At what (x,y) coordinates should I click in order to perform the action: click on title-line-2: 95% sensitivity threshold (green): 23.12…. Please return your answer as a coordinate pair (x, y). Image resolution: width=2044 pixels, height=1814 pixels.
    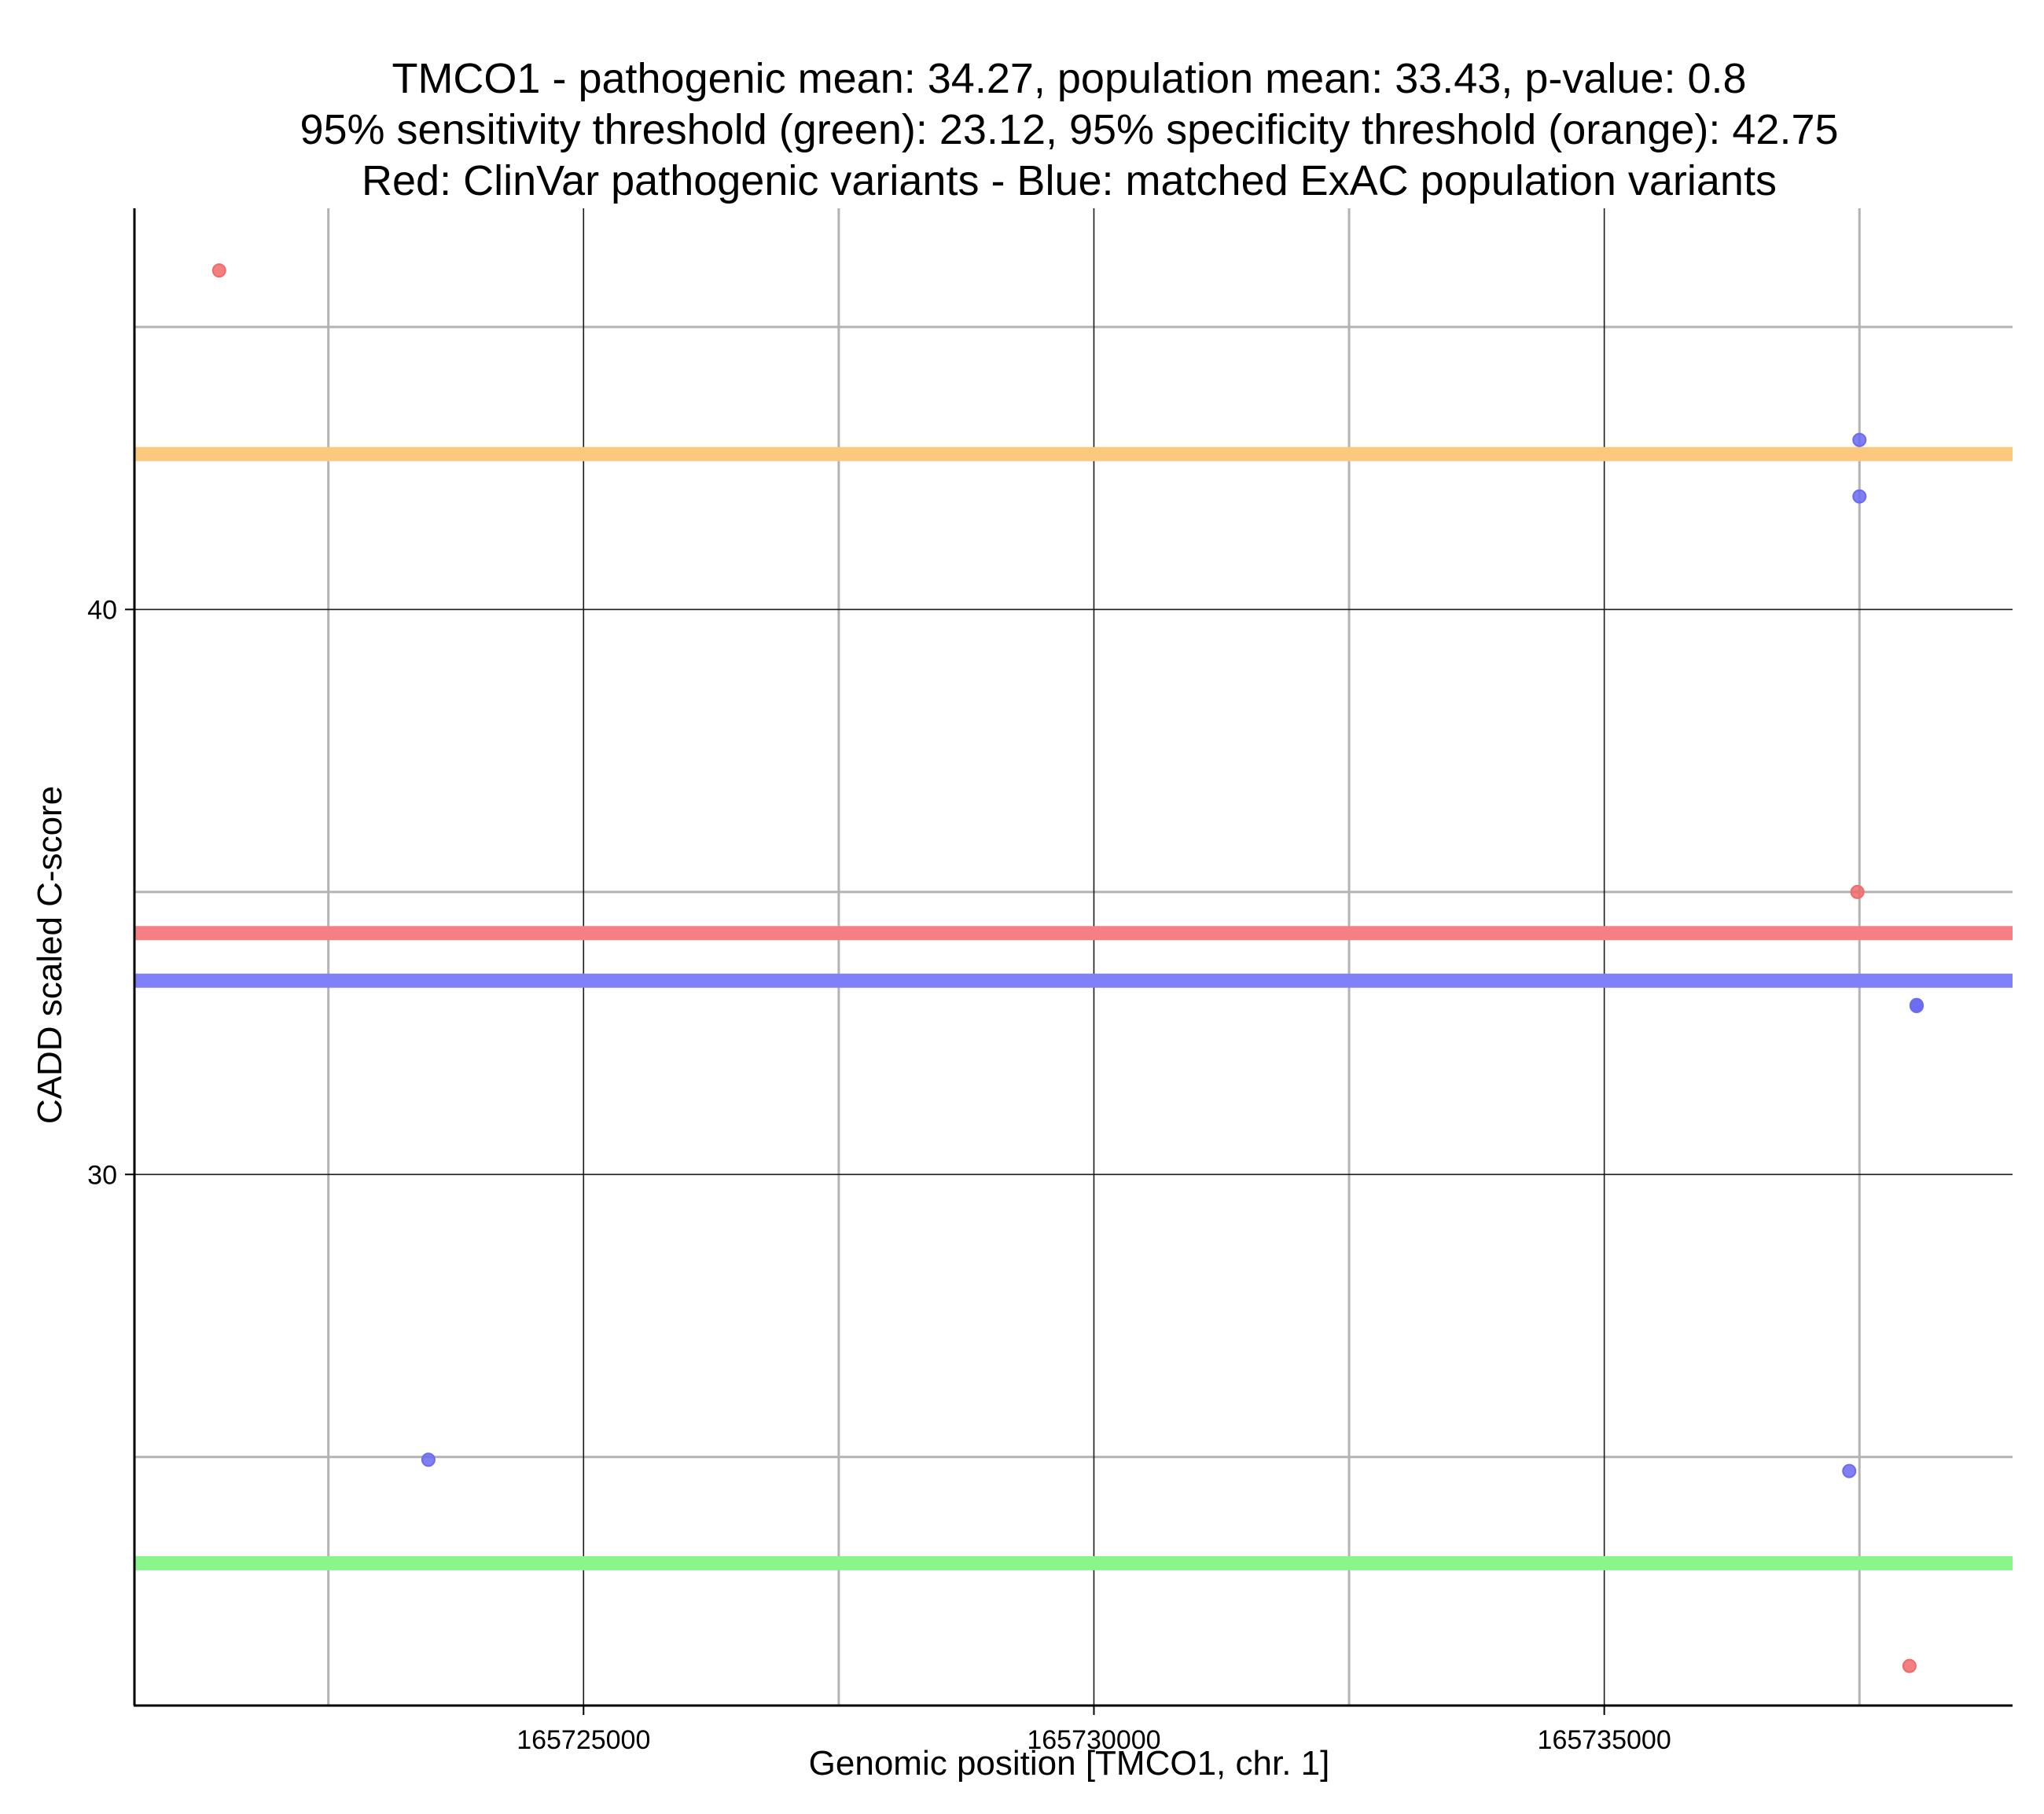
    Looking at the image, I should click on (1069, 129).